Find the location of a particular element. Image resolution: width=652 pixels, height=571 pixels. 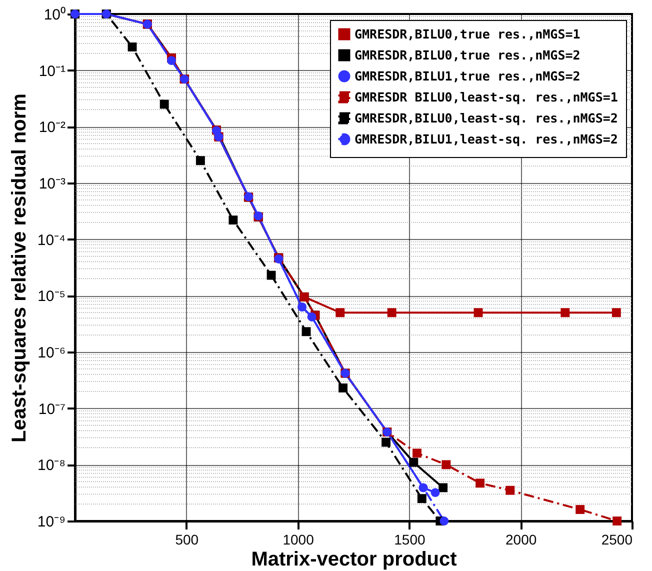

legend-label: GMRESDR,BILU0,true res.,nMGS=1 is located at coordinates (467, 34).